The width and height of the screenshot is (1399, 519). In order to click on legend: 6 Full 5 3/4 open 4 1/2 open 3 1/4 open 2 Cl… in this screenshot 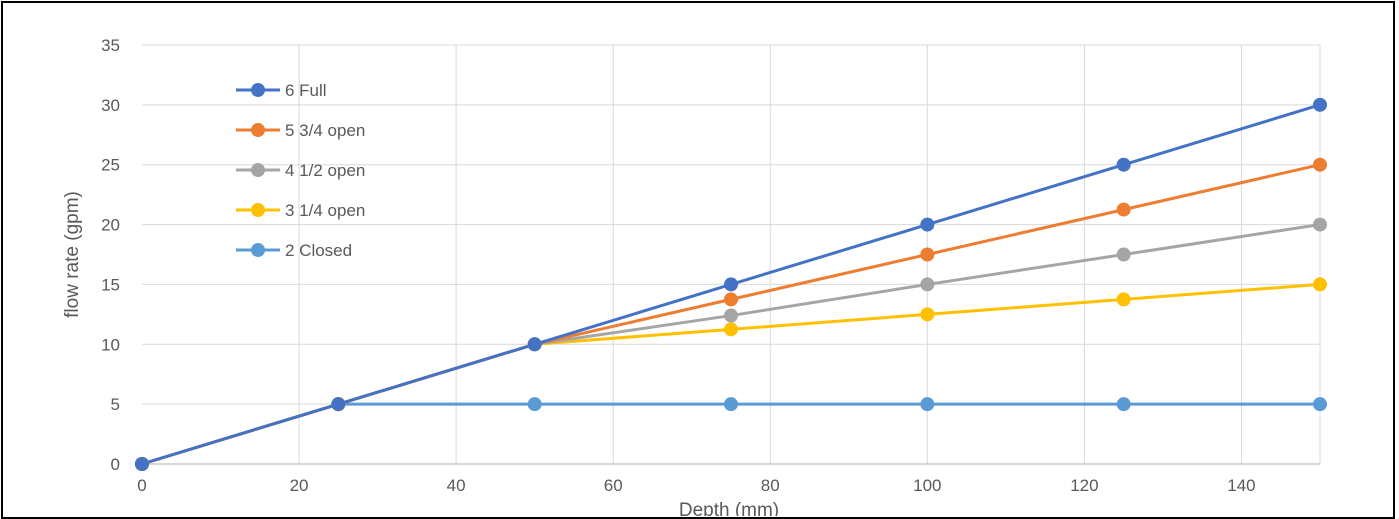, I will do `click(300, 170)`.